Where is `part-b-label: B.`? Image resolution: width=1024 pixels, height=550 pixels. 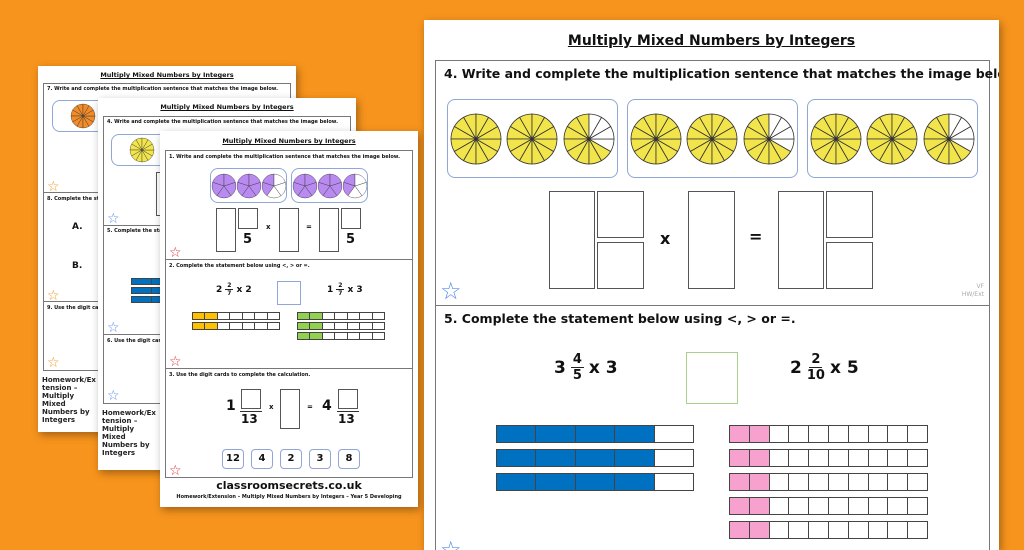
part-b-label: B. is located at coordinates (77, 266).